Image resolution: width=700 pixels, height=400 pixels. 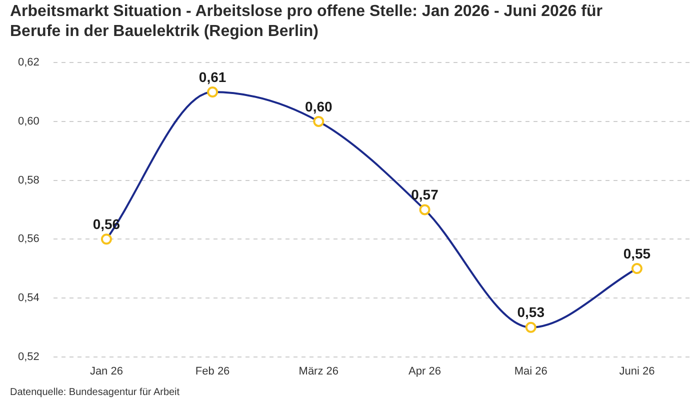 I want to click on data-label: 0,57, so click(x=425, y=194).